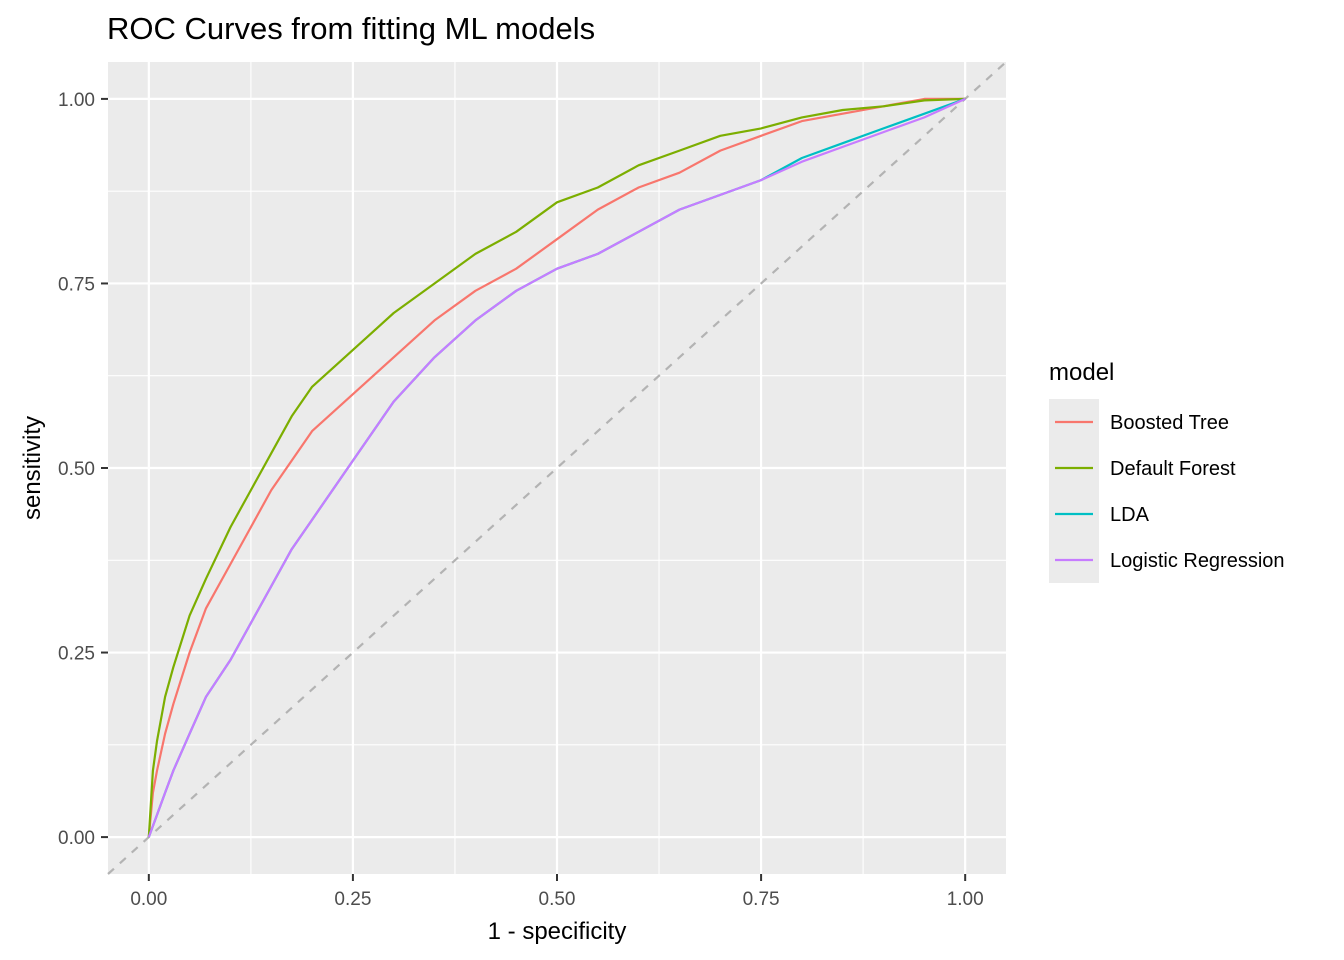 This screenshot has width=1344, height=960. Describe the element at coordinates (32, 468) in the screenshot. I see `y-axis-title: sensitivity` at that location.